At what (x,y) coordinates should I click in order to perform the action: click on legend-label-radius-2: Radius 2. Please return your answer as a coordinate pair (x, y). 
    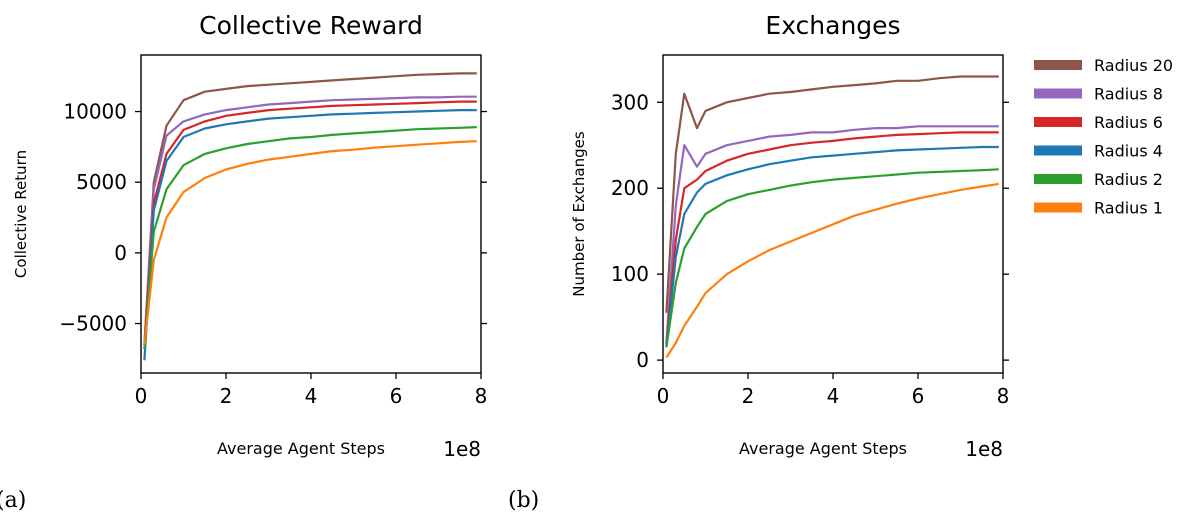
    Looking at the image, I should click on (1128, 179).